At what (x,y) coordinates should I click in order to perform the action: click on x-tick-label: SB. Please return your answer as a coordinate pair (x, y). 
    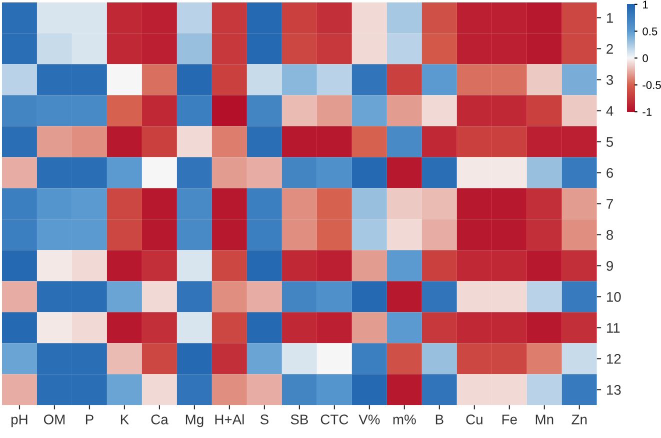
    Looking at the image, I should click on (299, 419).